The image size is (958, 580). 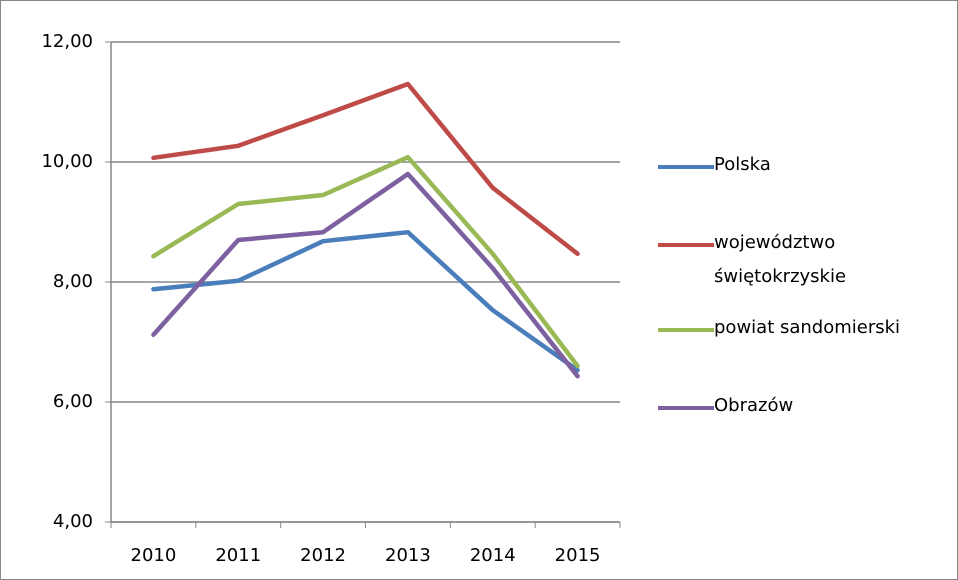 What do you see at coordinates (493, 555) in the screenshot?
I see `x-tick-label: 2014` at bounding box center [493, 555].